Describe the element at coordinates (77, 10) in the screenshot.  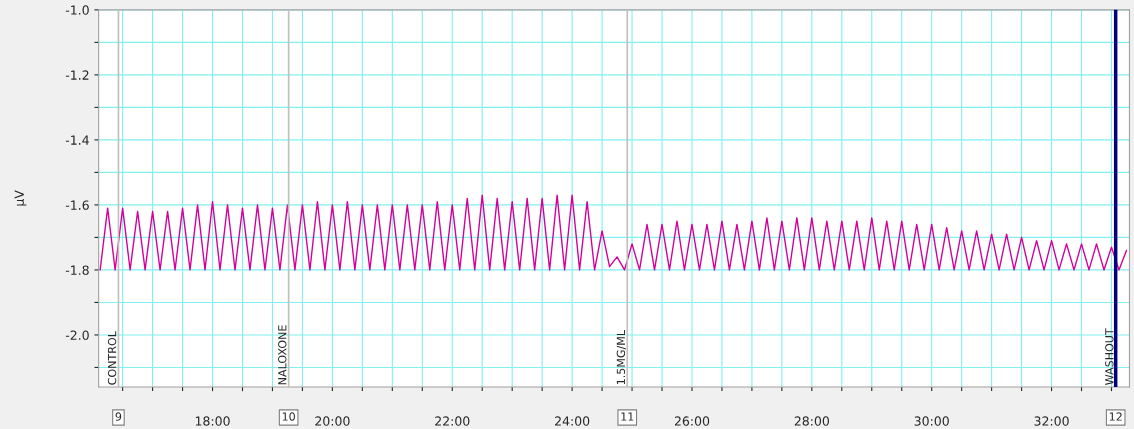
I see `y-tick-label: -1.0` at that location.